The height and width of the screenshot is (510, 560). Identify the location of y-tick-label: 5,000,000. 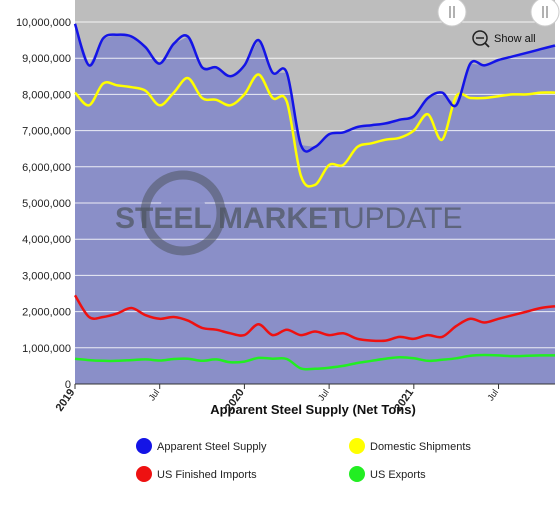
(46, 204).